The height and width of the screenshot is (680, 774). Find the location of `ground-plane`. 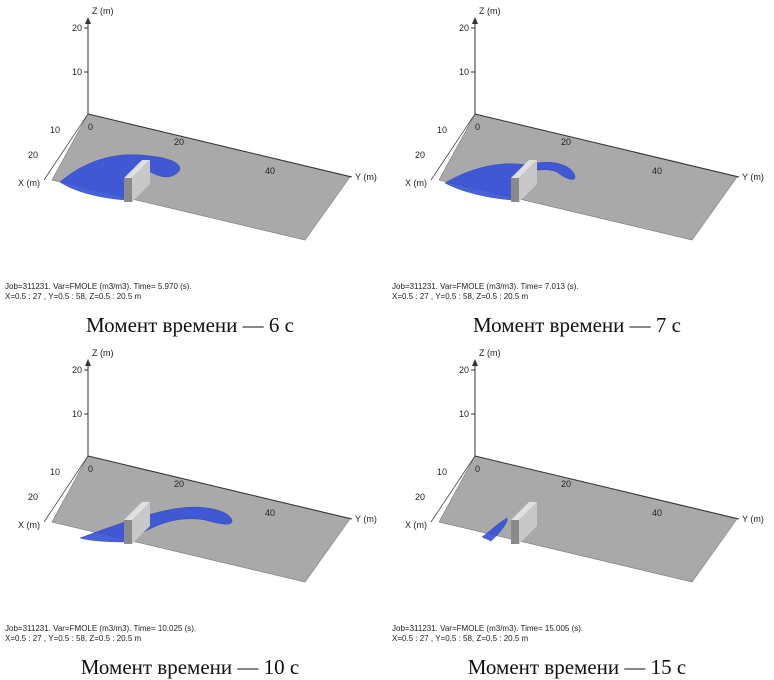

ground-plane is located at coordinates (588, 519).